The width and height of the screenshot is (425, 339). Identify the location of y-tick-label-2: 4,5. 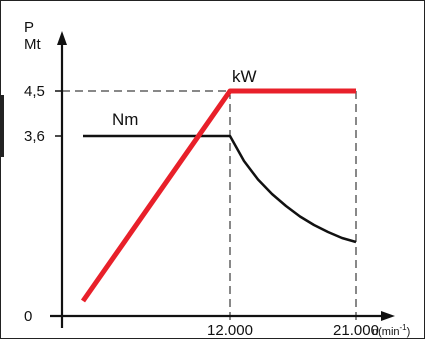
(34, 91).